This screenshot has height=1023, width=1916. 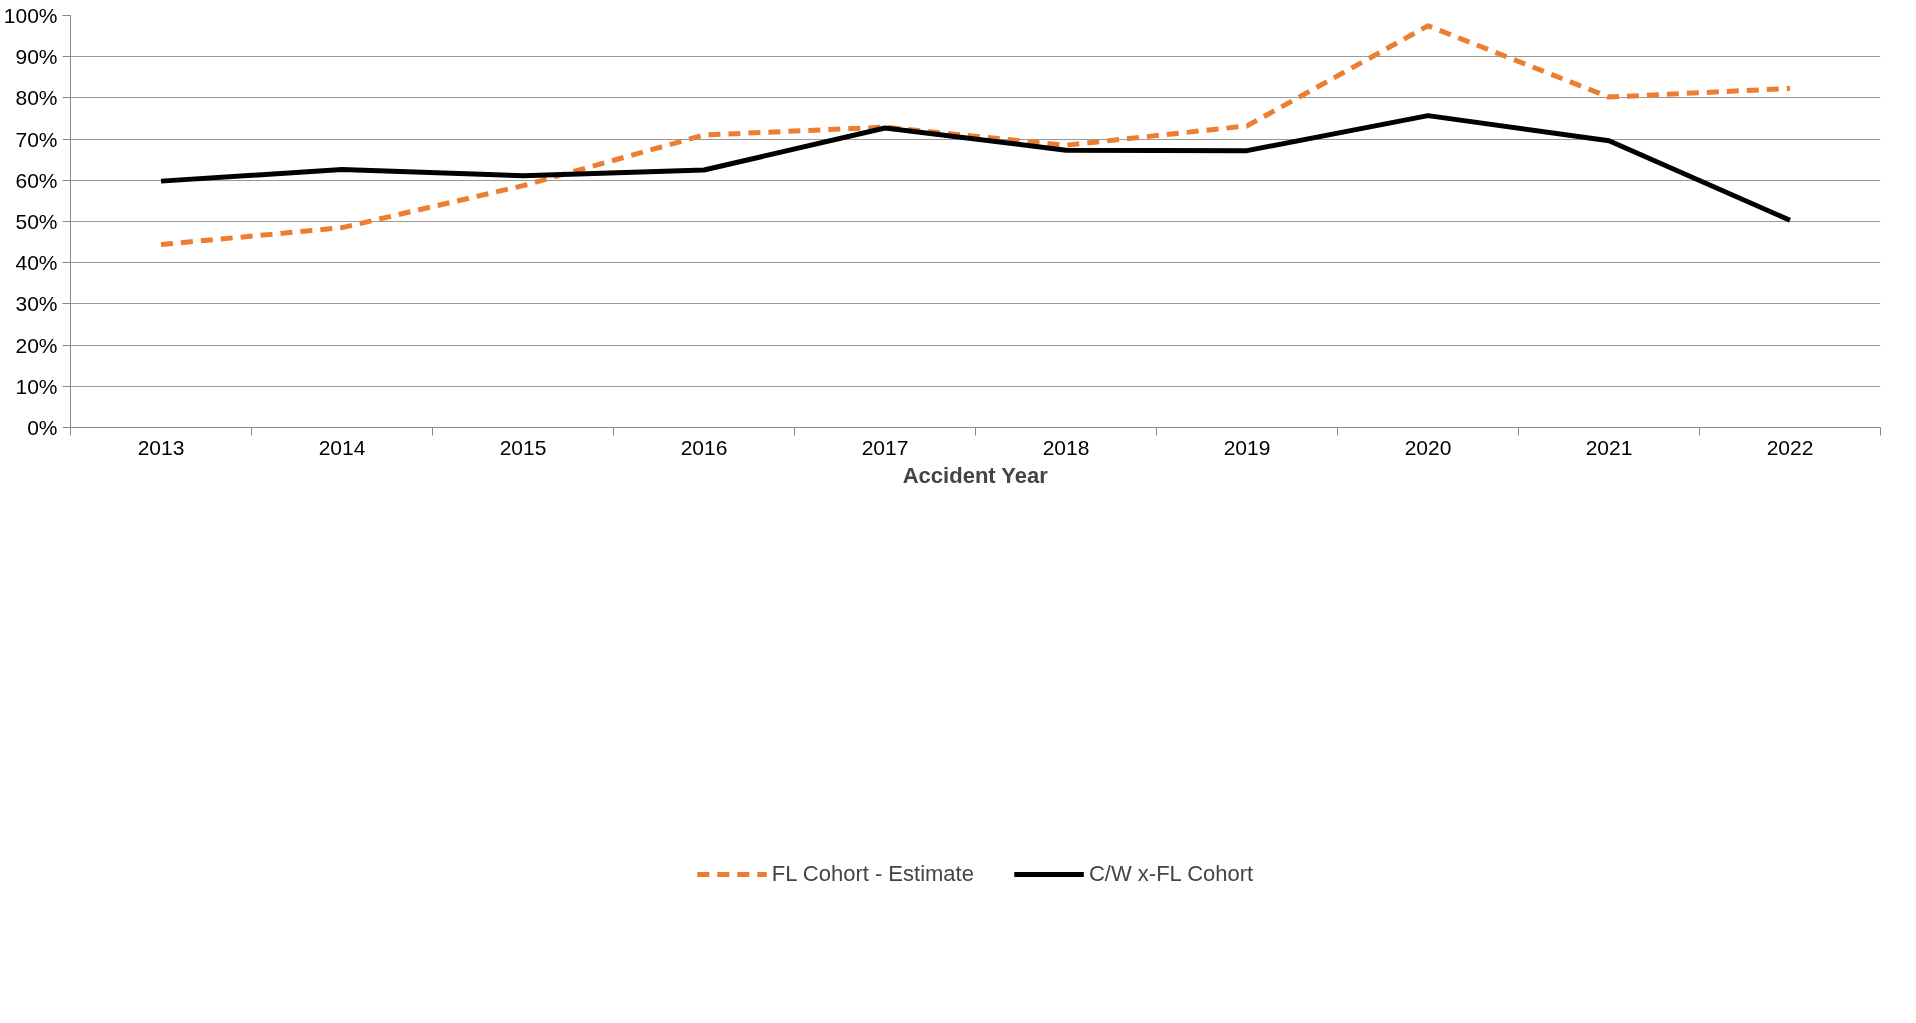 What do you see at coordinates (975, 475) in the screenshot?
I see `x-axis-title: Accident Year` at bounding box center [975, 475].